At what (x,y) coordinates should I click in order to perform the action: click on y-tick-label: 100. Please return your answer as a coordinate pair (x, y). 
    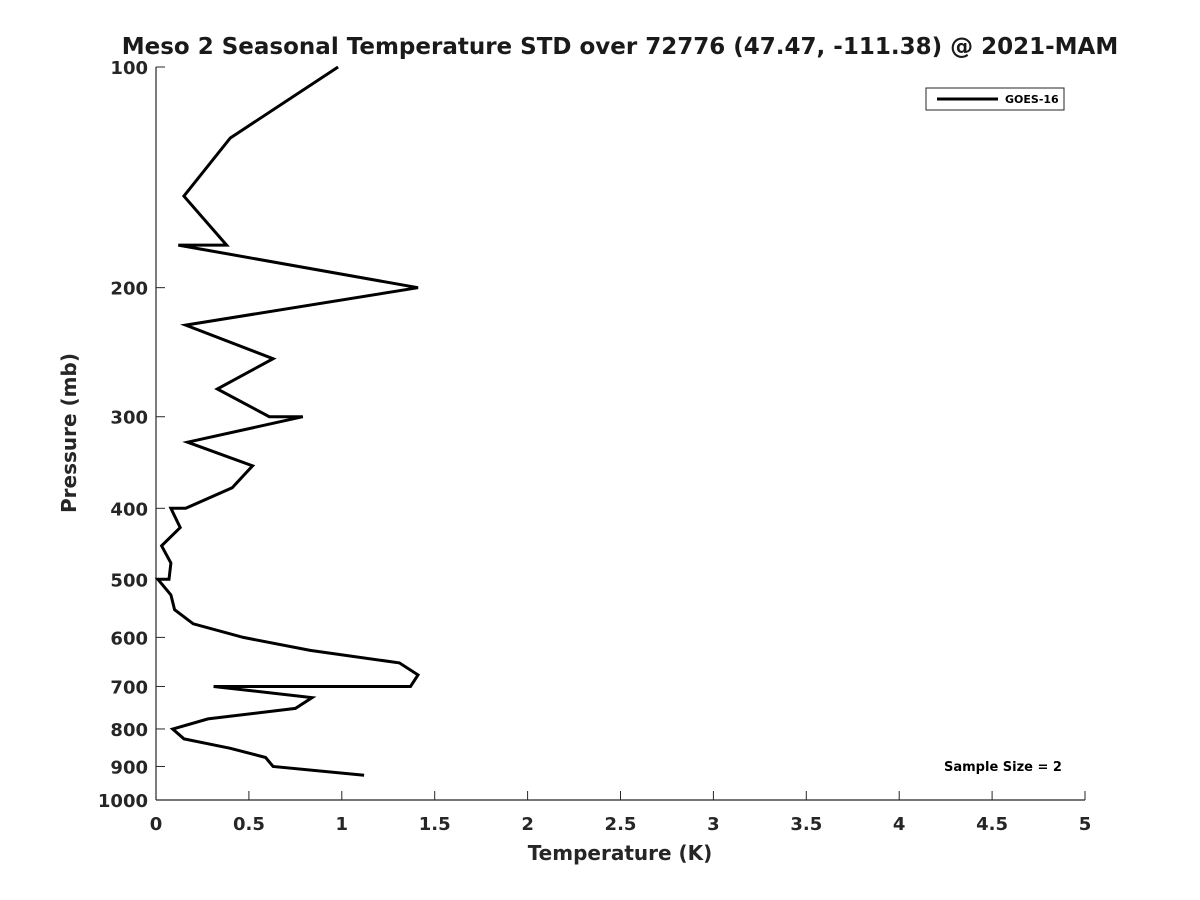
    Looking at the image, I should click on (129, 68).